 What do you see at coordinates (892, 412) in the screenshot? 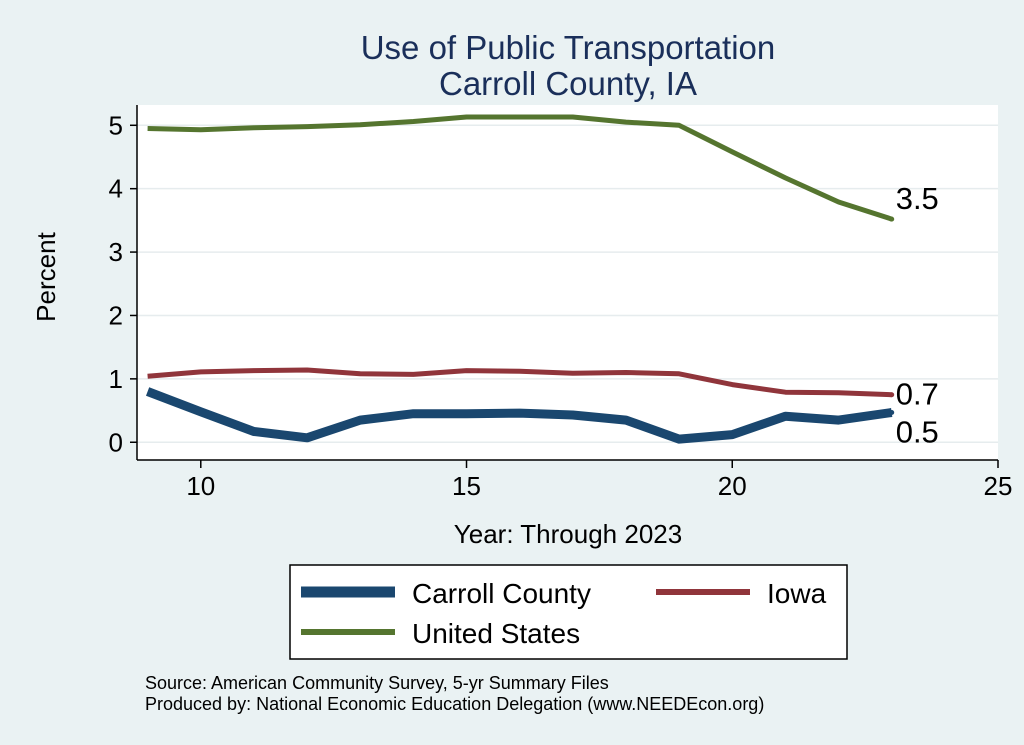
I see `end-marker-carroll-county` at bounding box center [892, 412].